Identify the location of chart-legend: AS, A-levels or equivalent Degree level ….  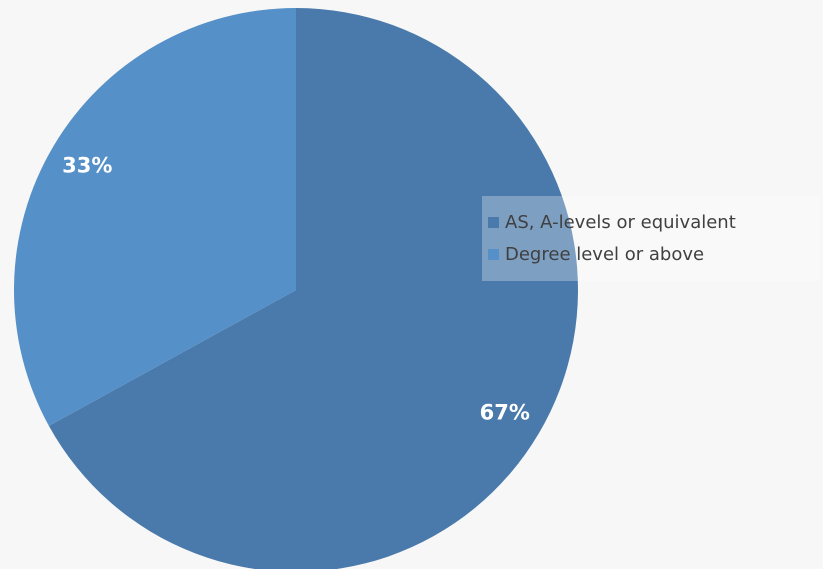
(651, 238).